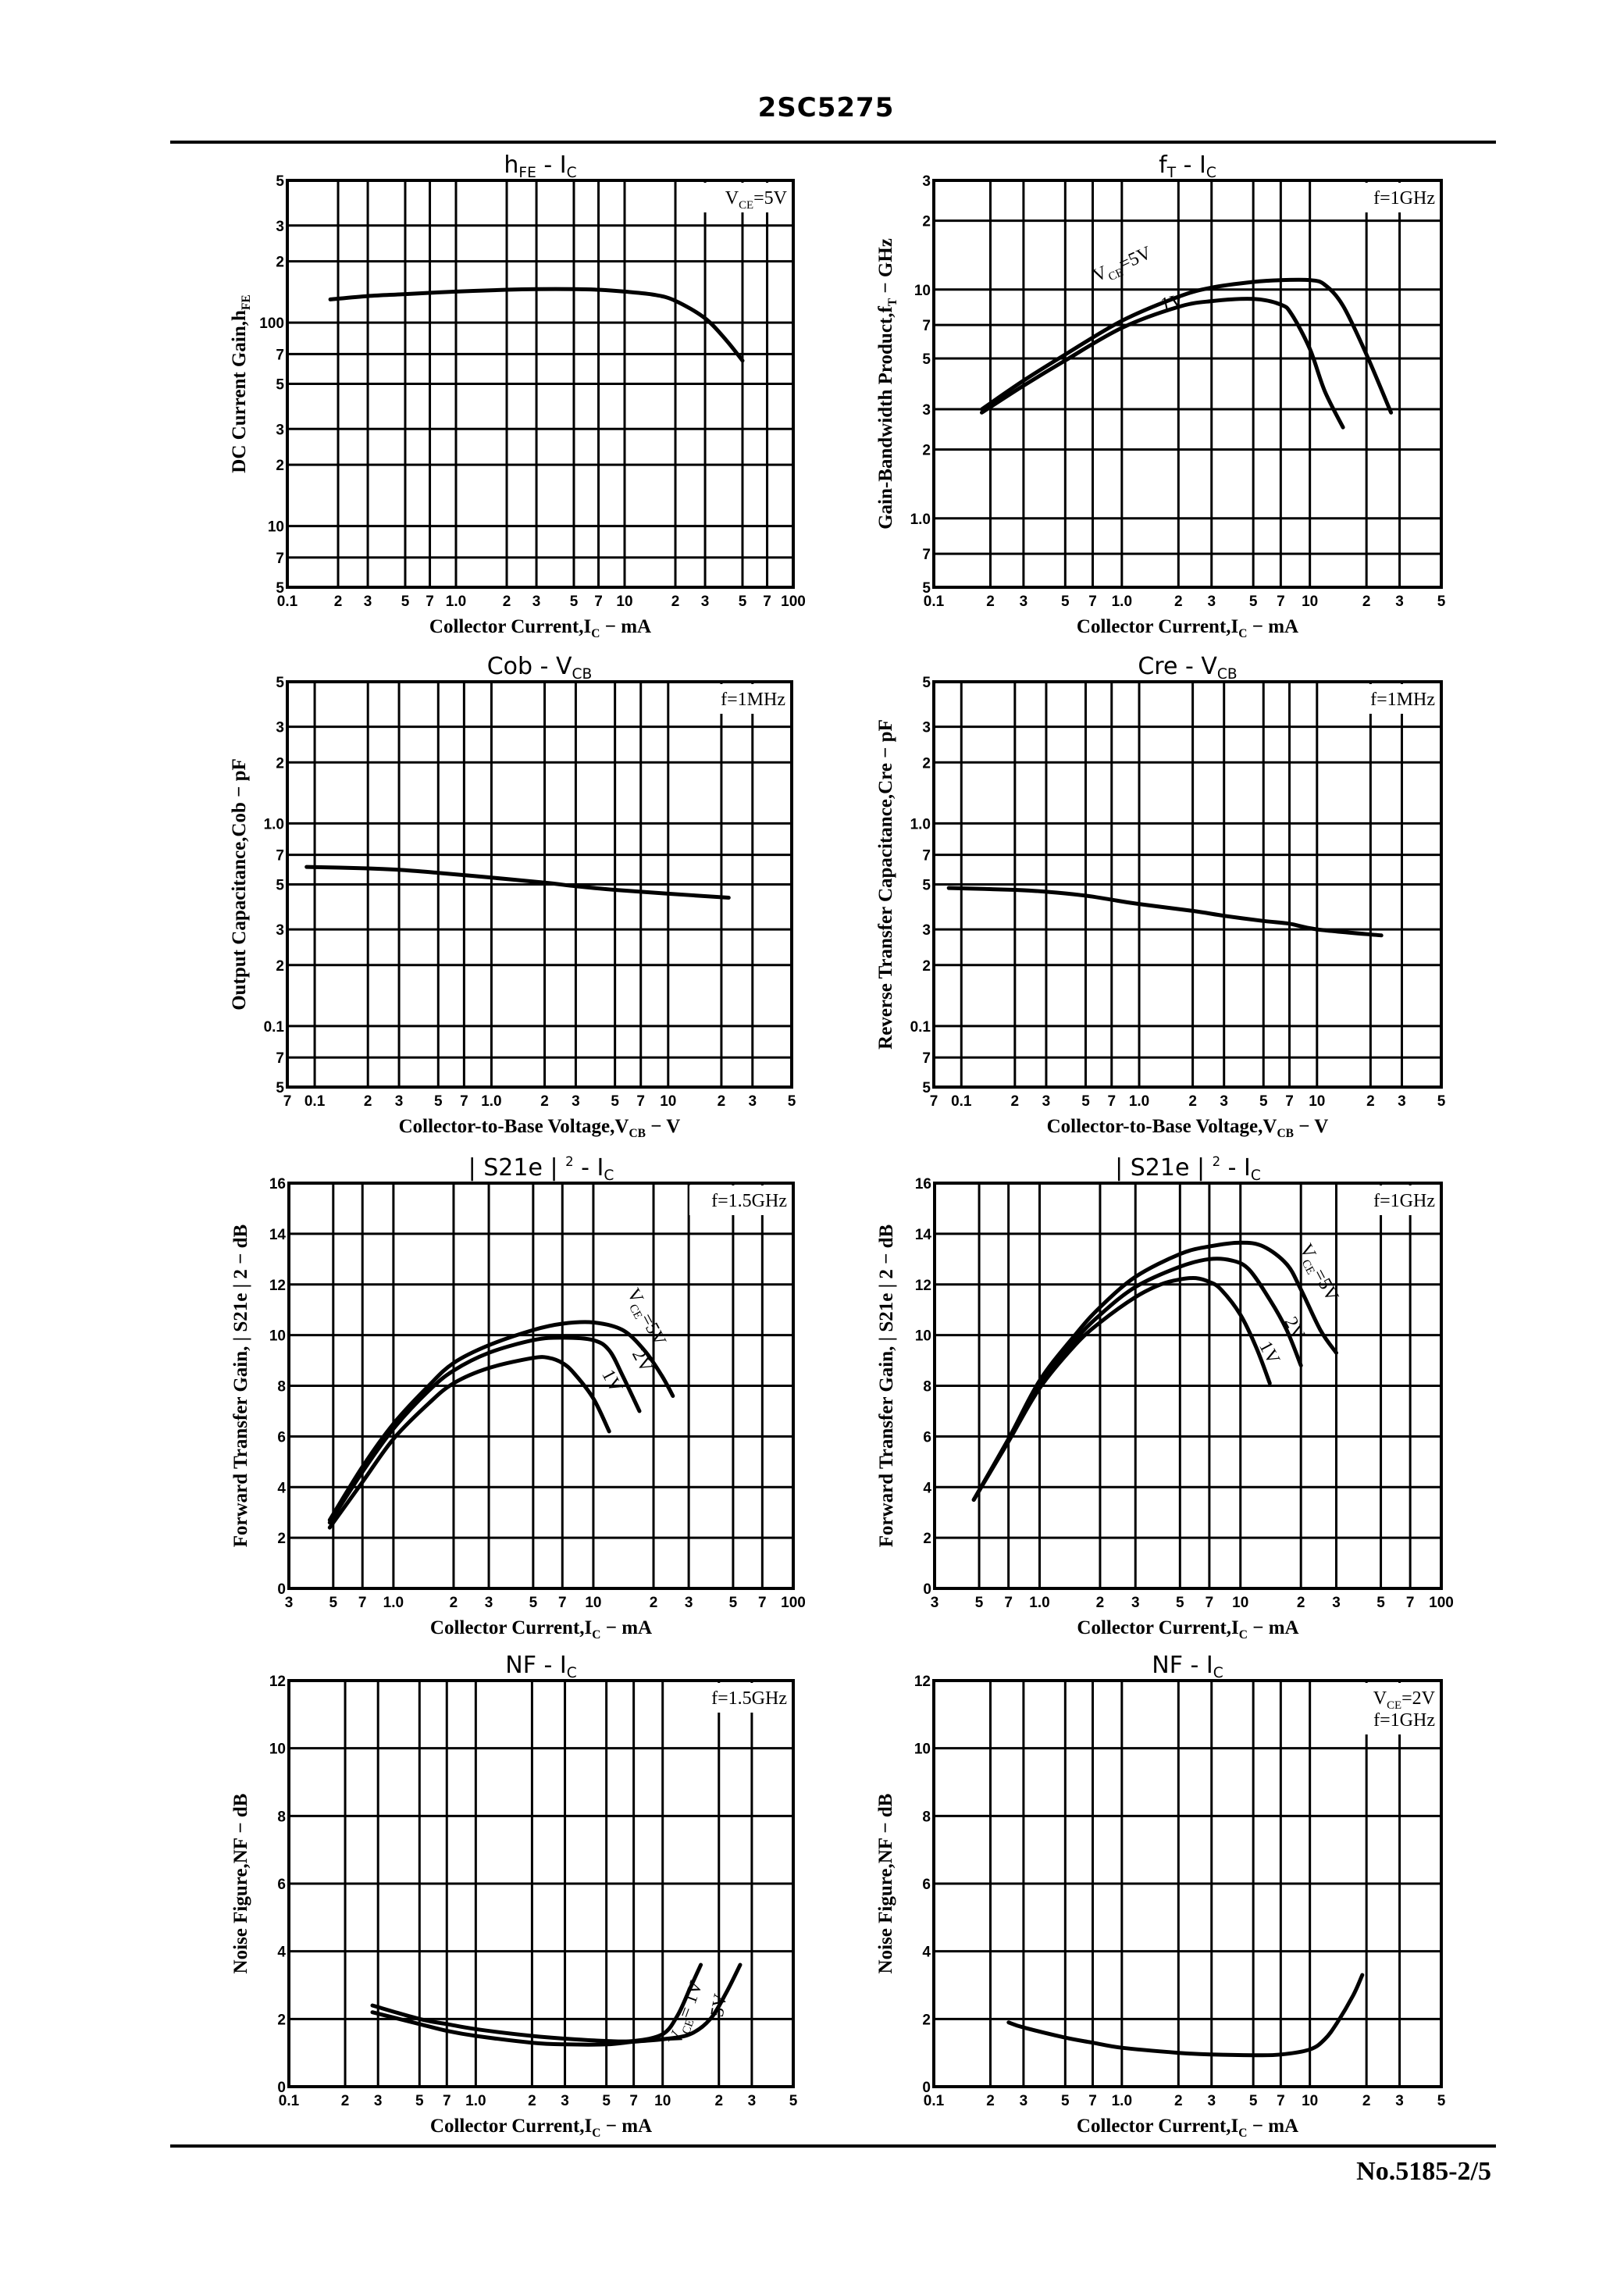  I want to click on svg-text: 16, so click(923, 1184).